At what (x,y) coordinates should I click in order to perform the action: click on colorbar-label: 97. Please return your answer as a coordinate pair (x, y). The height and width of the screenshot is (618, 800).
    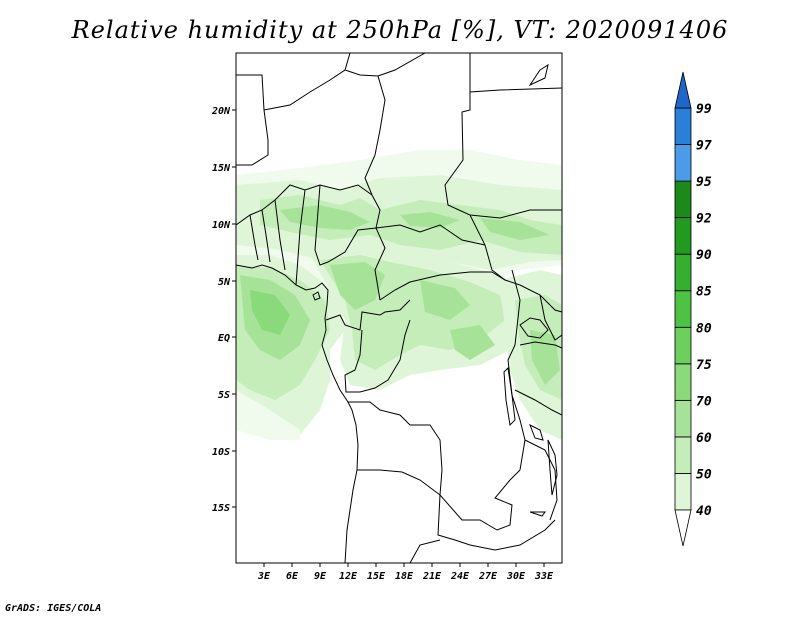
    Looking at the image, I should click on (704, 146).